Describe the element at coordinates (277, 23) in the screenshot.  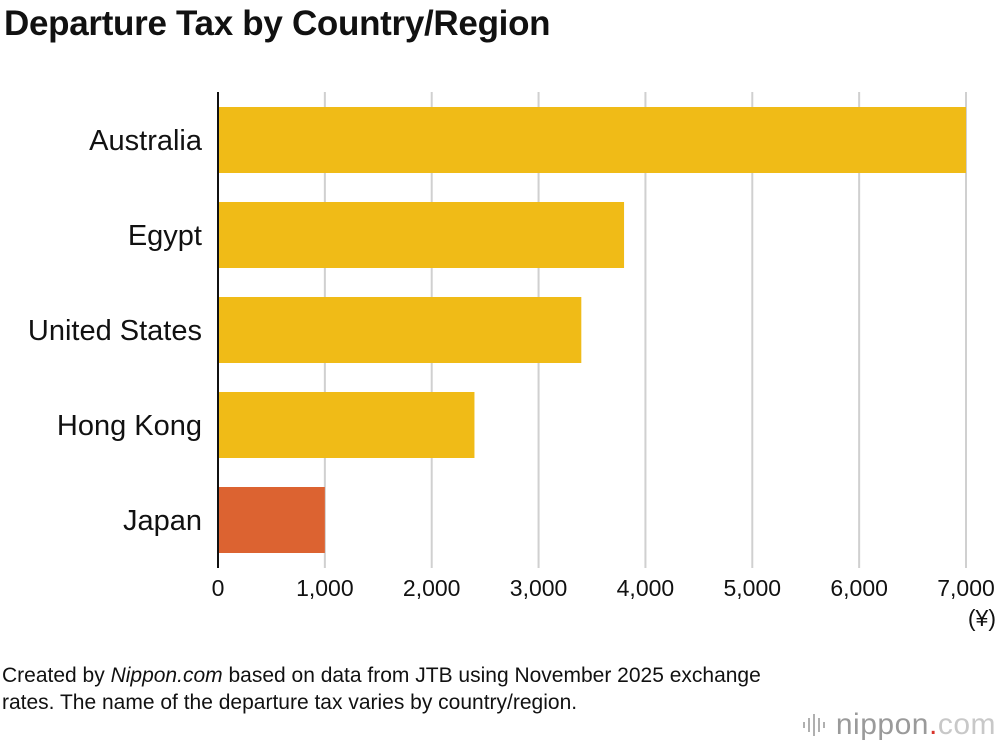
I see `chart-title: Departure Tax by Country/Region` at that location.